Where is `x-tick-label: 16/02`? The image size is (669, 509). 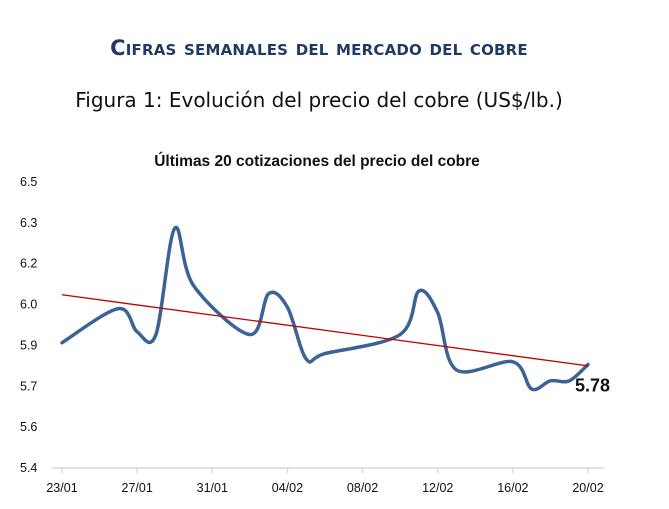 x-tick-label: 16/02 is located at coordinates (512, 488).